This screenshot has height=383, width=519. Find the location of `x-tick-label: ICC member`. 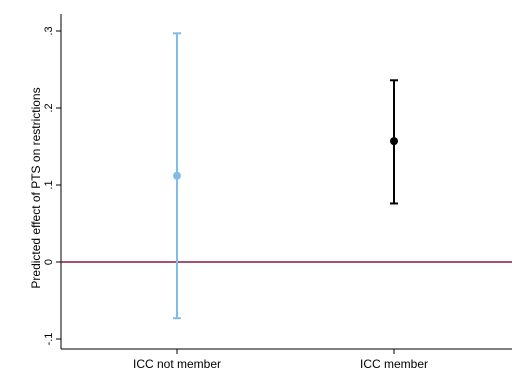

x-tick-label: ICC member is located at coordinates (394, 364).